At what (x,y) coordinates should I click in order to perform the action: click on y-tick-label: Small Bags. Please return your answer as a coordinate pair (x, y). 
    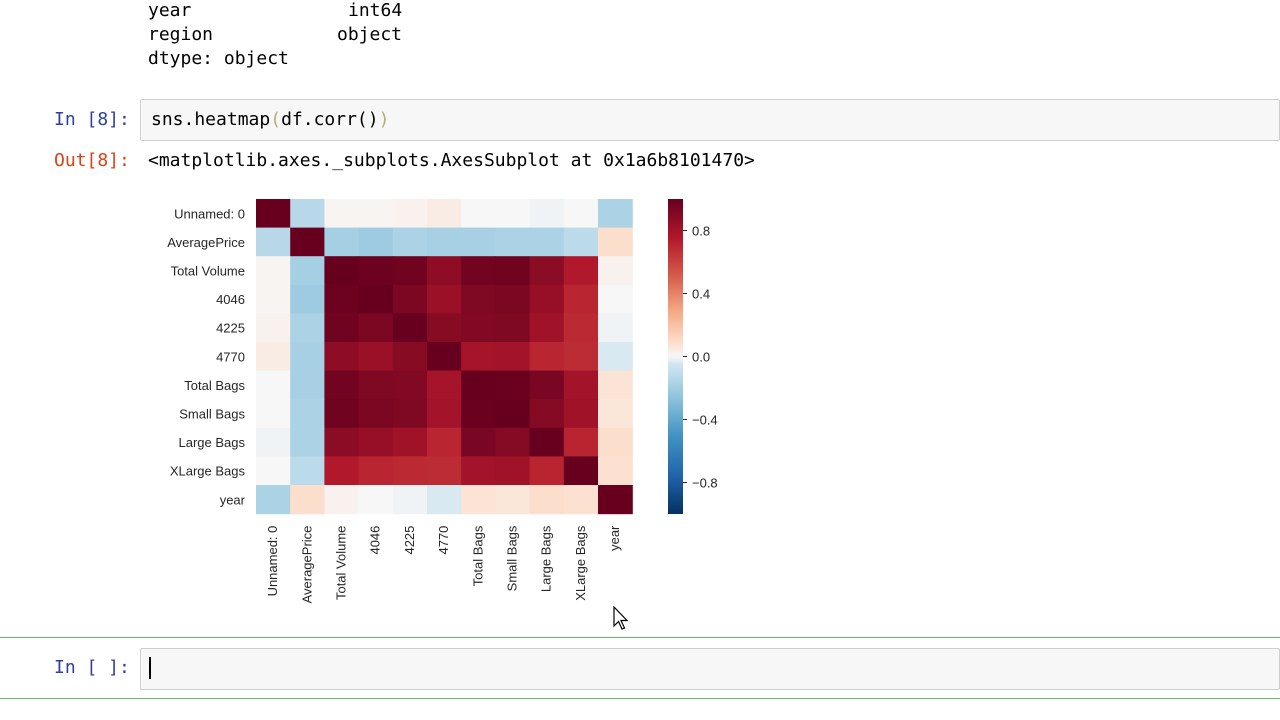
    Looking at the image, I should click on (212, 414).